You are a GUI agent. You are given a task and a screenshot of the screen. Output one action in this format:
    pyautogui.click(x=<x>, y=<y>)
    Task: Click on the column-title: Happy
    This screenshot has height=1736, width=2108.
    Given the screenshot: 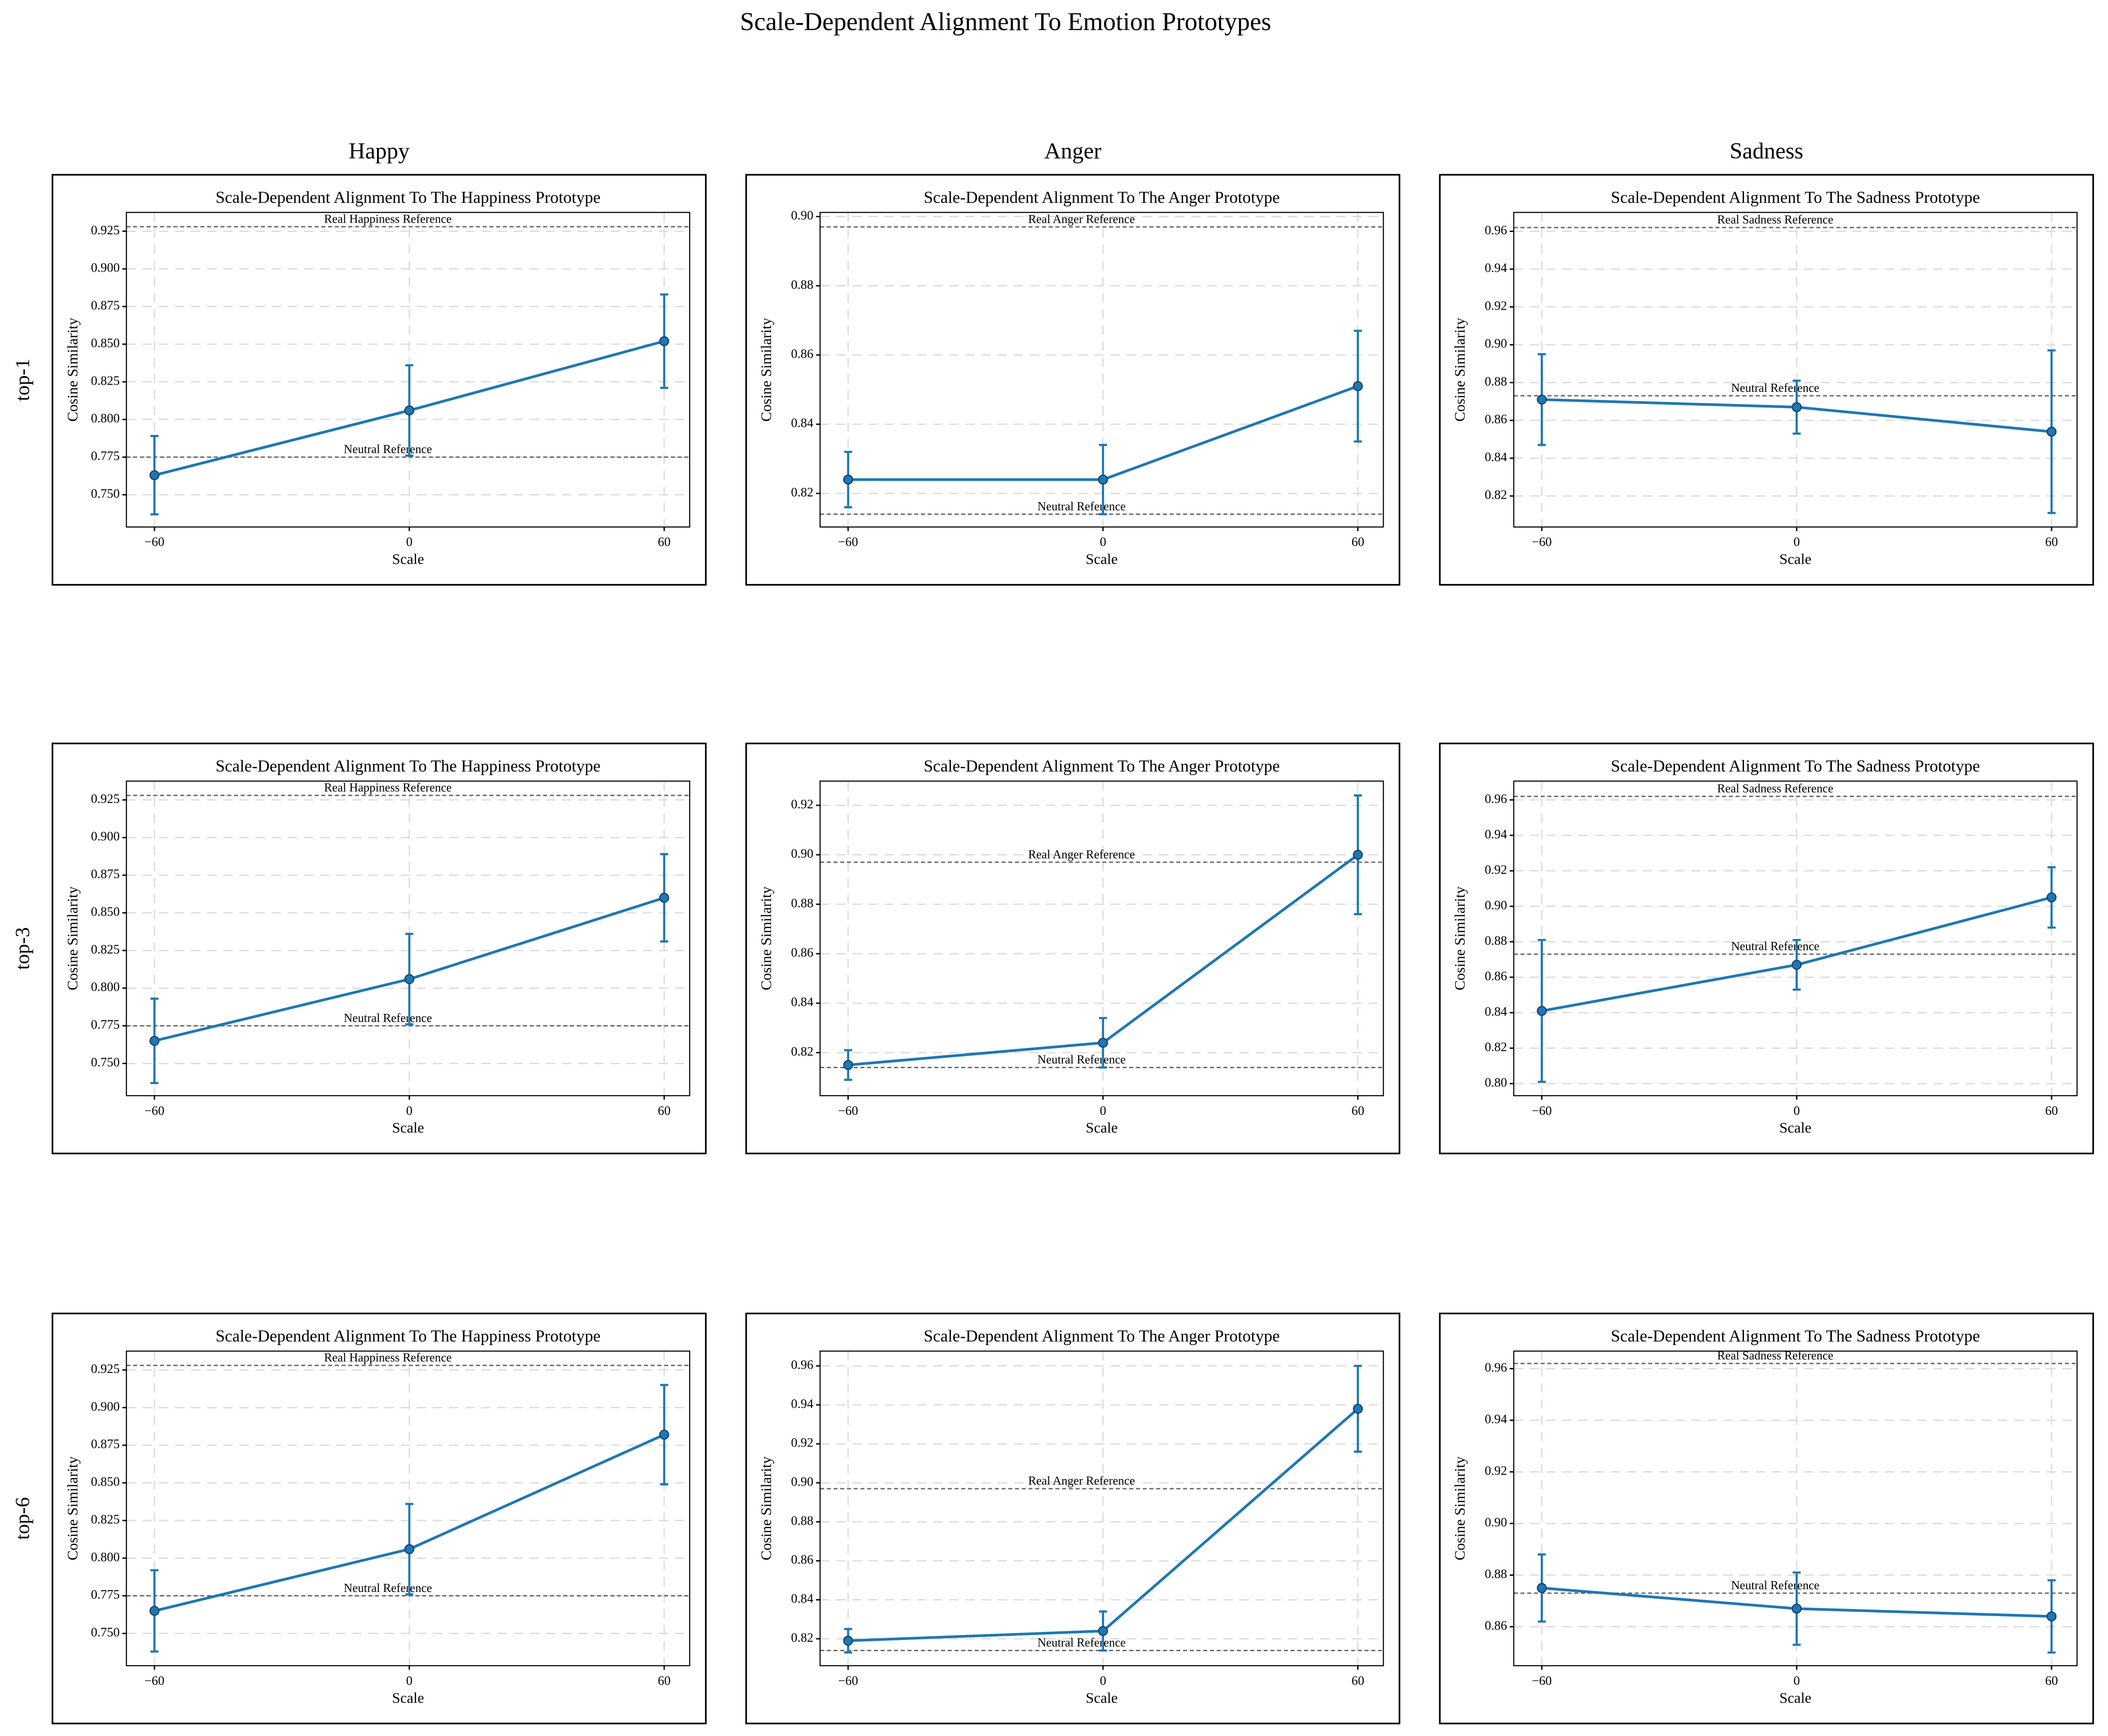 What is the action you would take?
    pyautogui.click(x=379, y=151)
    